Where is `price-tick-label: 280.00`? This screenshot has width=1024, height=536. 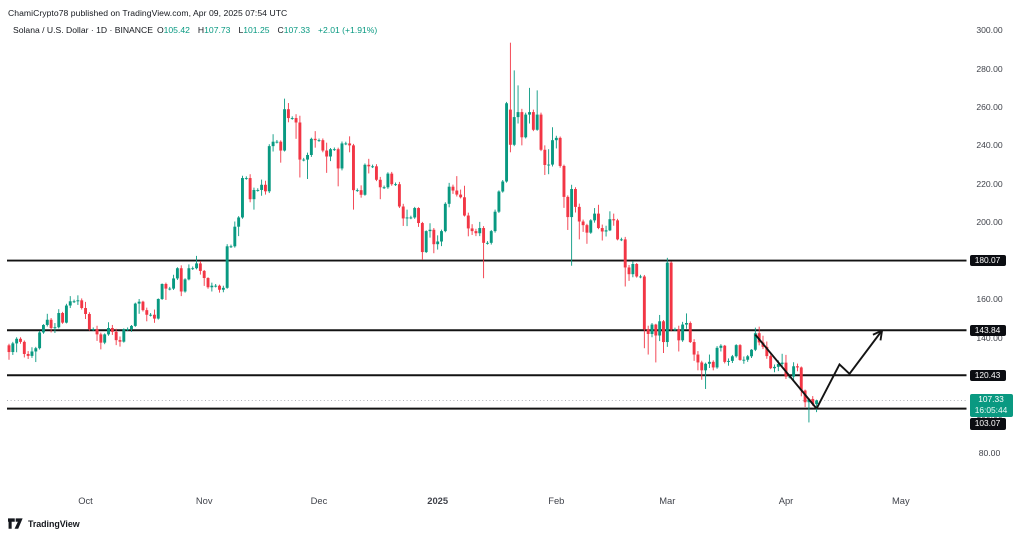 price-tick-label: 280.00 is located at coordinates (989, 68).